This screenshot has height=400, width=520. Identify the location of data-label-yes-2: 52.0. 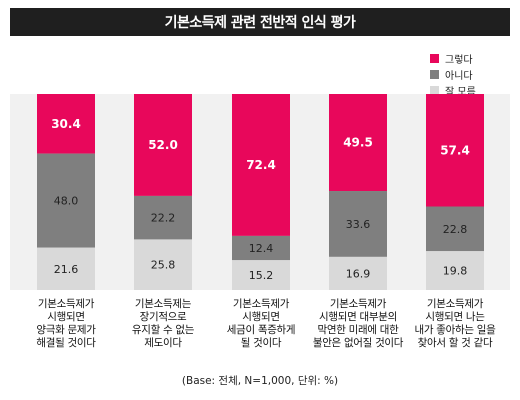
(163, 145).